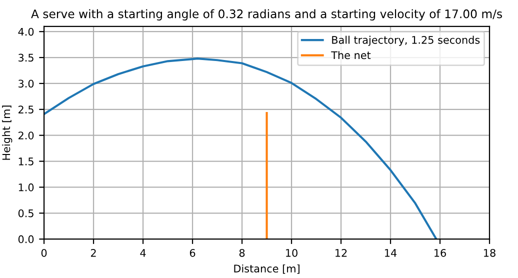 This screenshot has height=278, width=518. I want to click on x-tick-label: 8, so click(242, 252).